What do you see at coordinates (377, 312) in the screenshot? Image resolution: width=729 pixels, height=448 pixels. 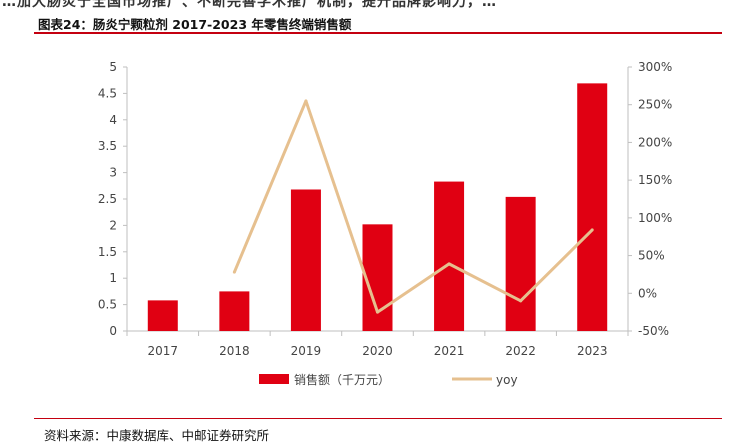 I see `yoy-point-2020` at bounding box center [377, 312].